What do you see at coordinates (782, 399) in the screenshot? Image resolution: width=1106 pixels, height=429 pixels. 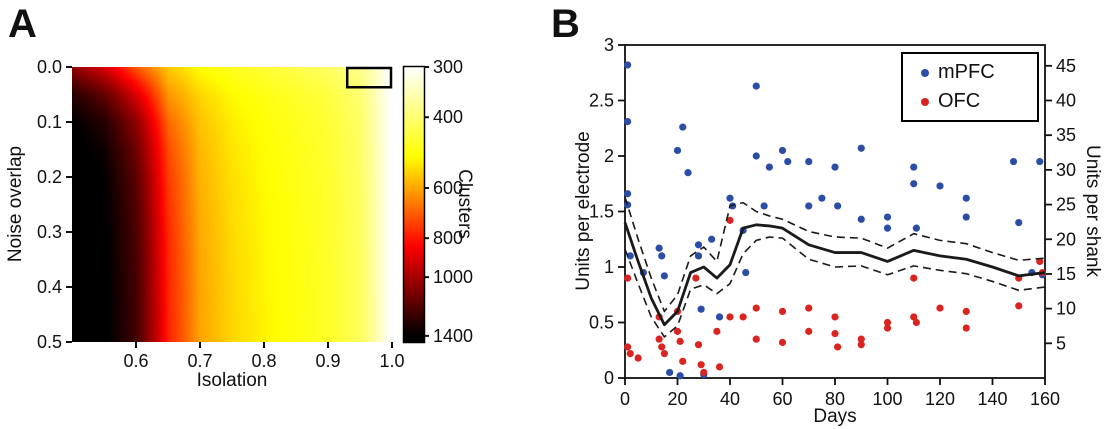 I see `scatter-x-tick-label: 60` at bounding box center [782, 399].